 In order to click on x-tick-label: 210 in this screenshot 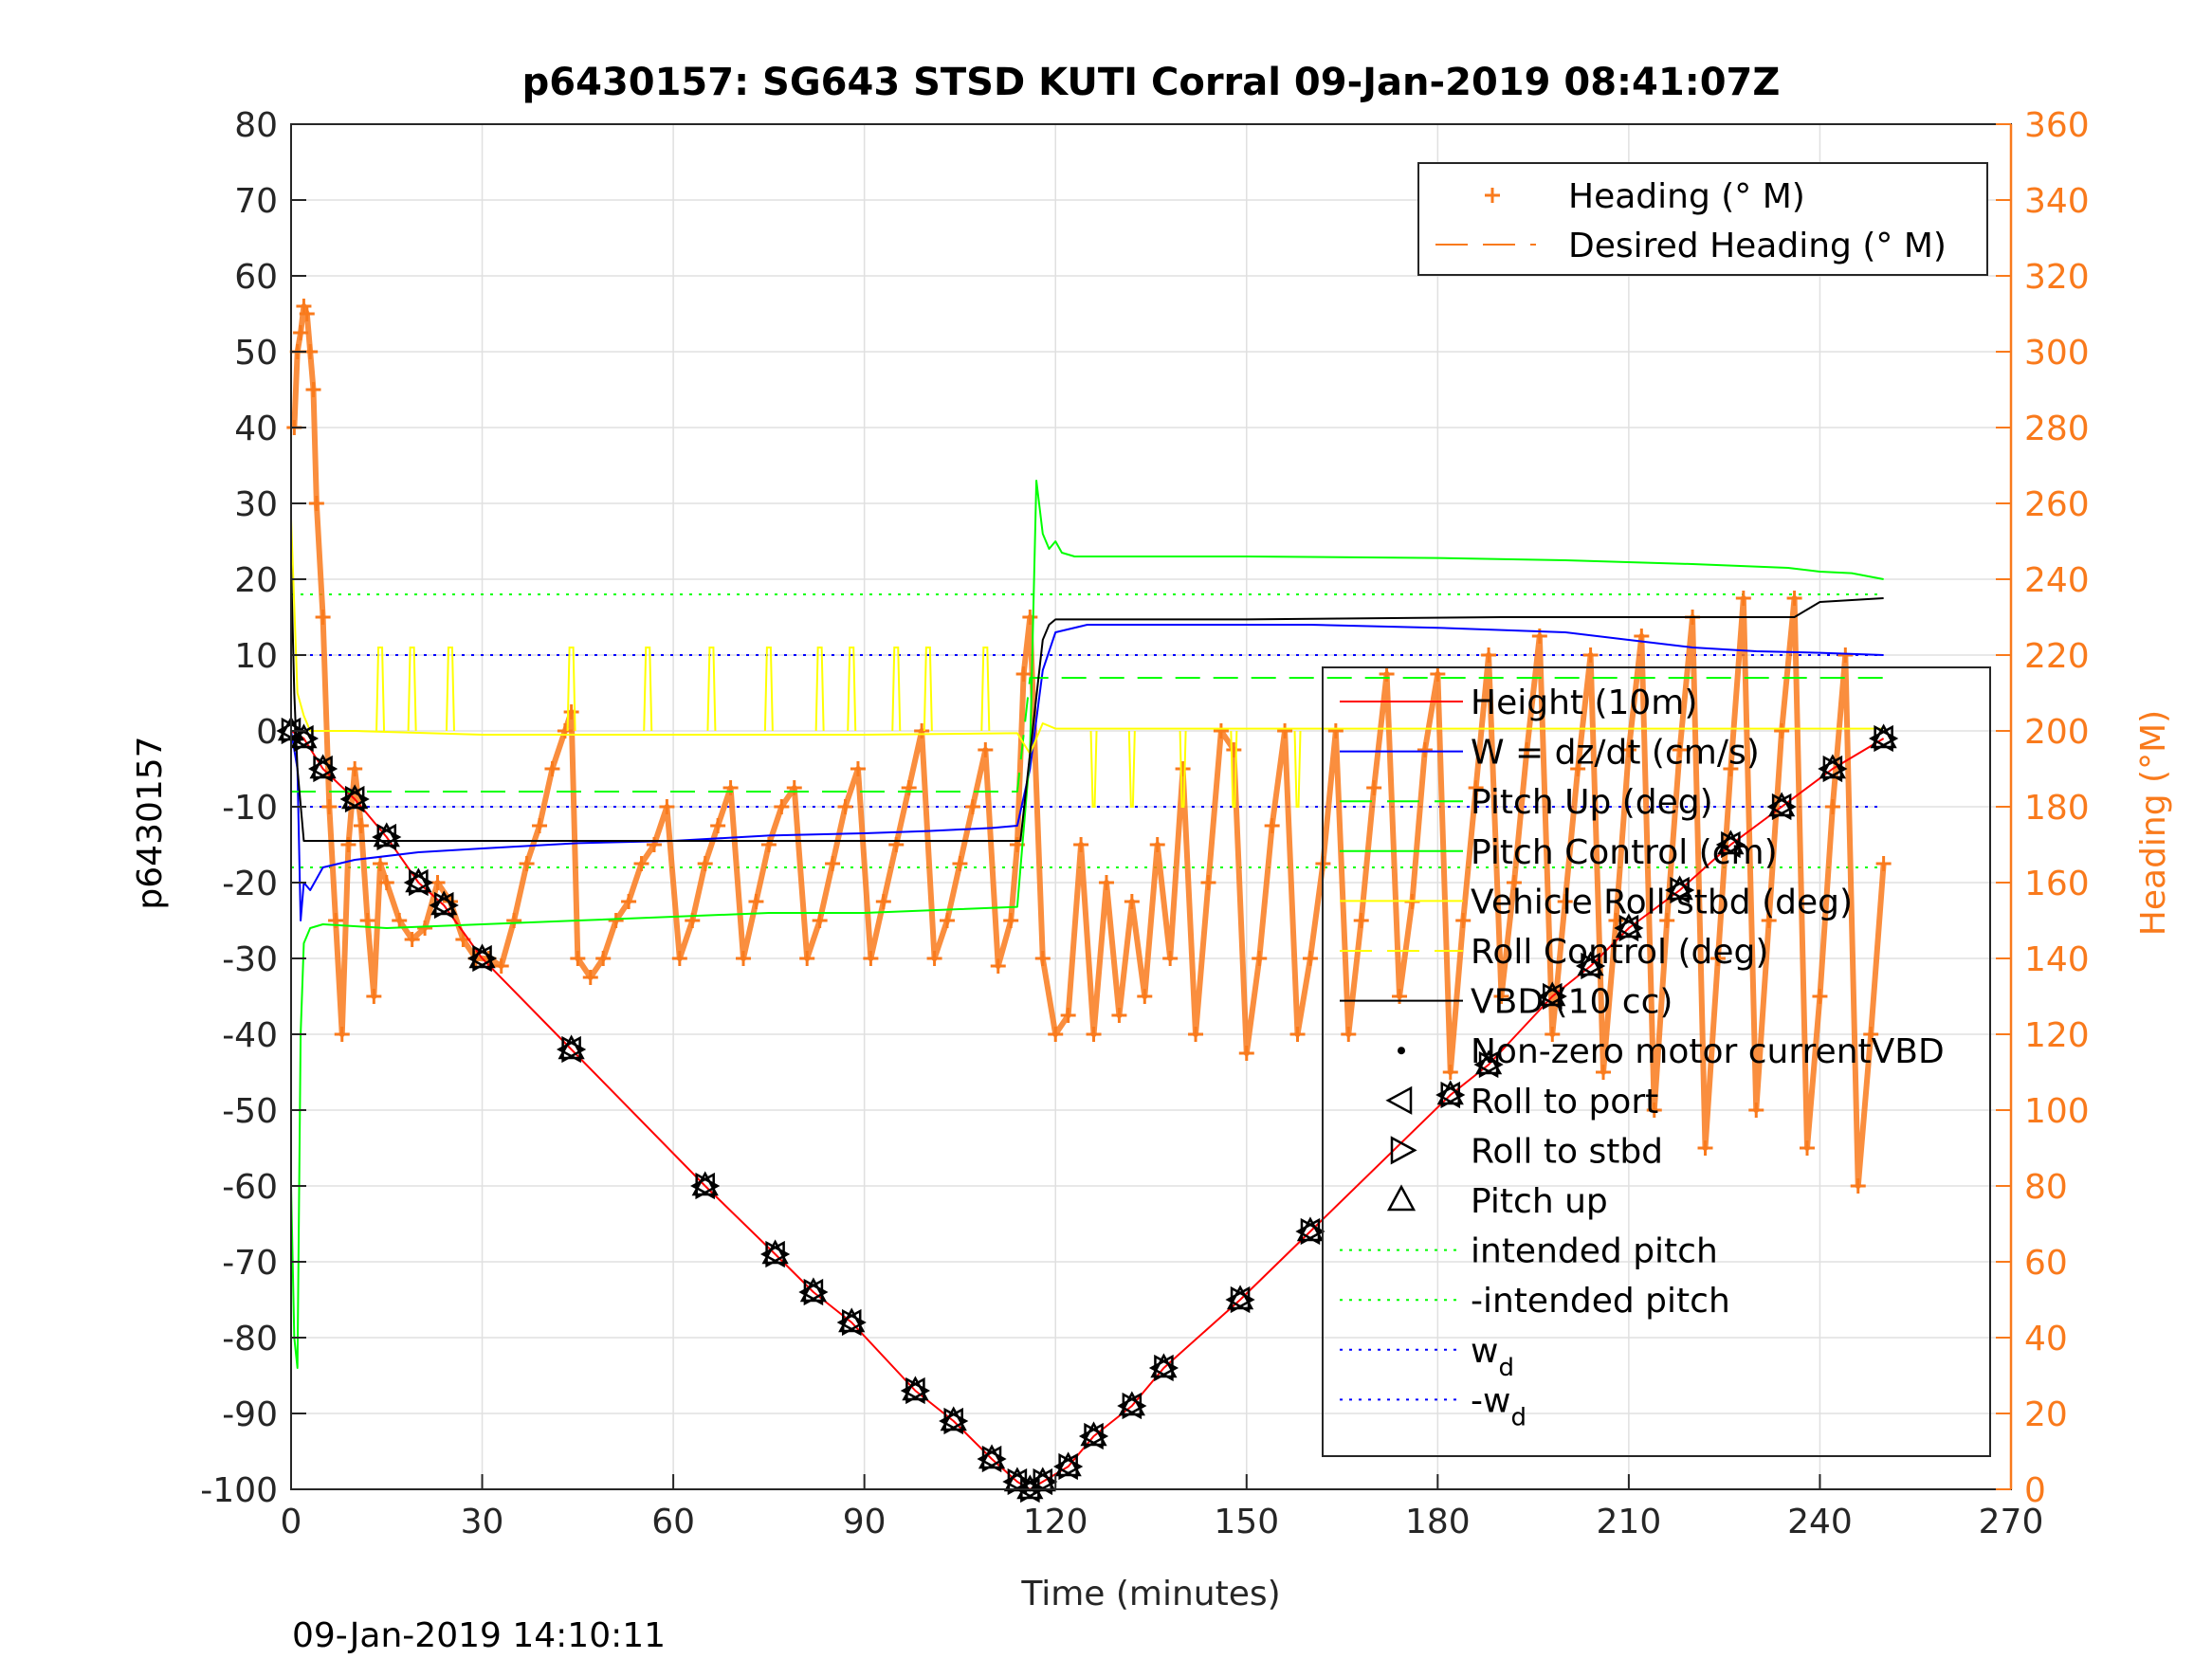, I will do `click(1629, 1522)`.